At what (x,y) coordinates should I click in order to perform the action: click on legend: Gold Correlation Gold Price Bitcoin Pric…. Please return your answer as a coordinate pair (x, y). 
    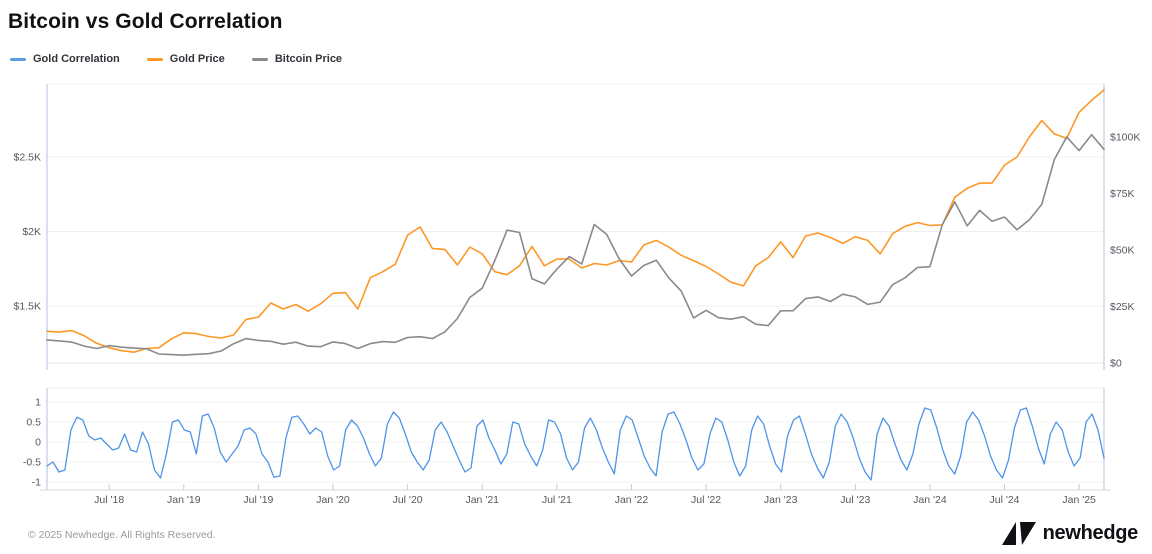
    Looking at the image, I should click on (176, 59).